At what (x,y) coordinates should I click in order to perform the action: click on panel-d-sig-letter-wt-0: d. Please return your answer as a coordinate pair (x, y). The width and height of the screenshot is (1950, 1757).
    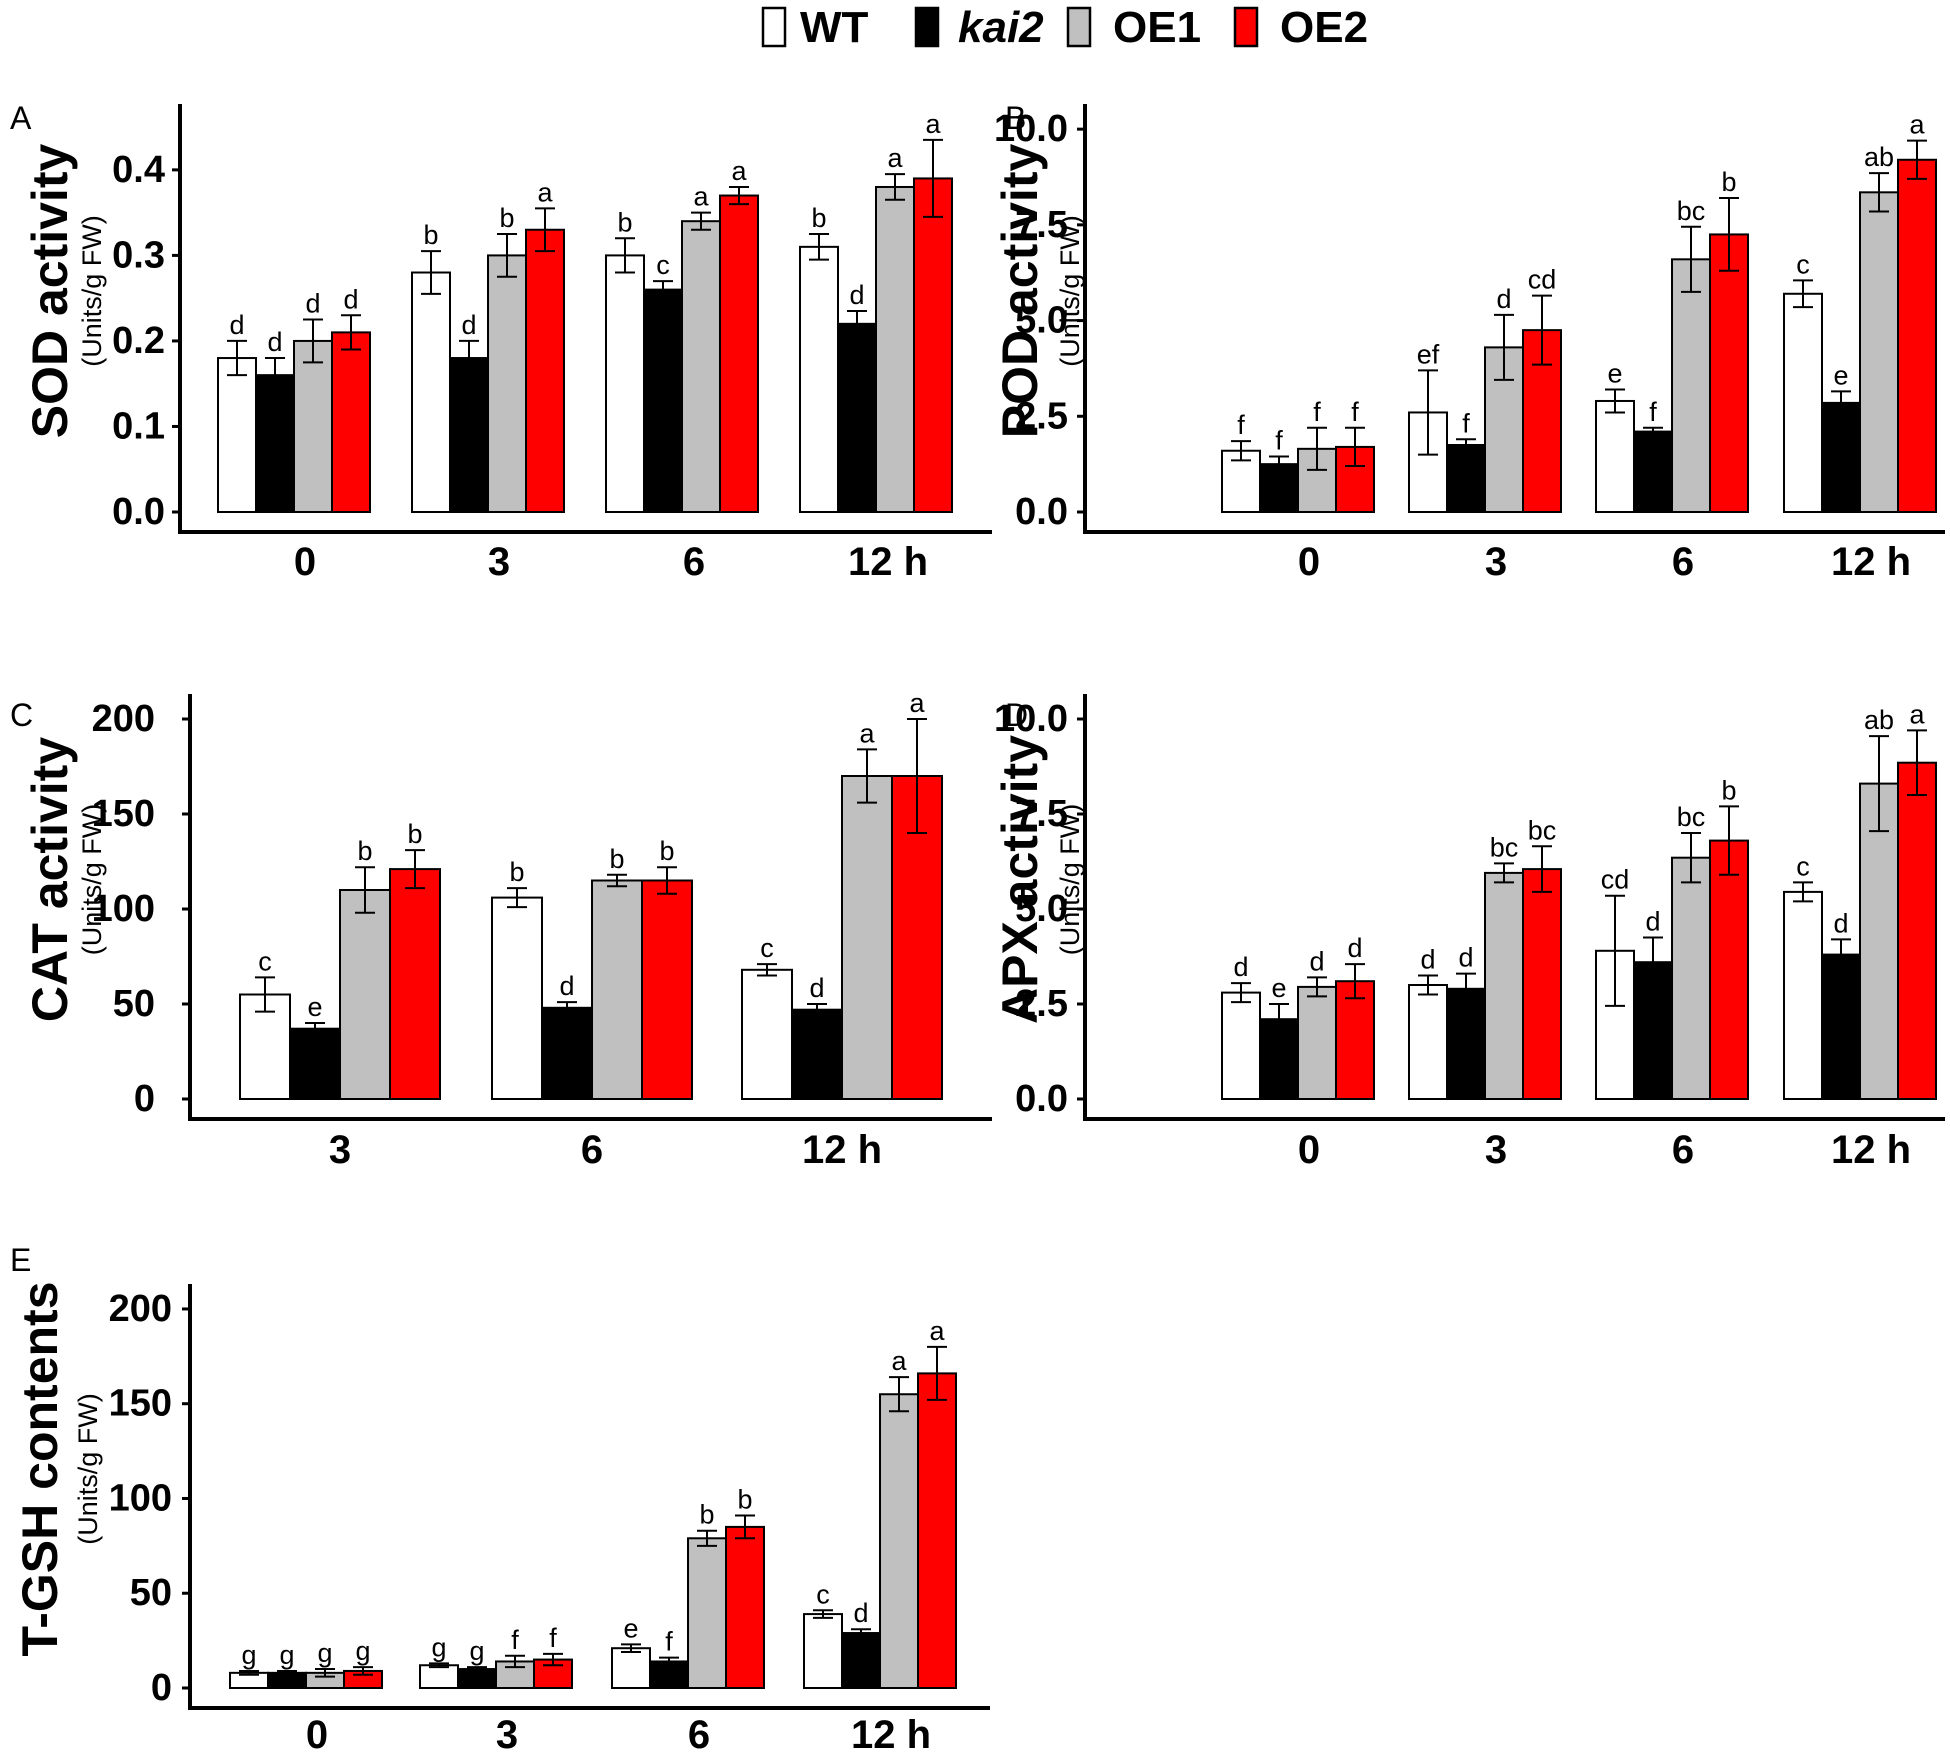
    Looking at the image, I should click on (1240, 967).